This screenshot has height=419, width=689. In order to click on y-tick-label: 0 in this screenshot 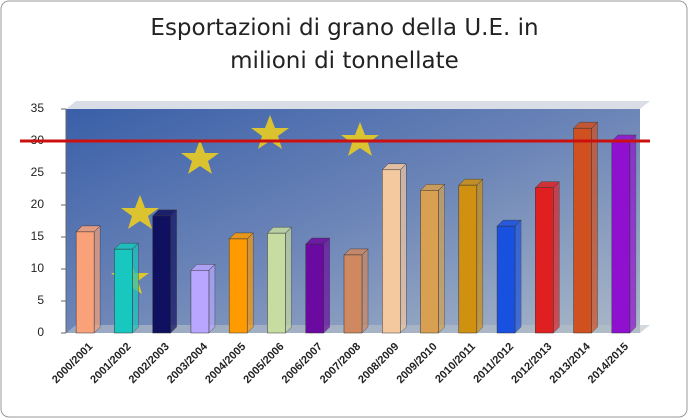, I will do `click(40, 332)`.